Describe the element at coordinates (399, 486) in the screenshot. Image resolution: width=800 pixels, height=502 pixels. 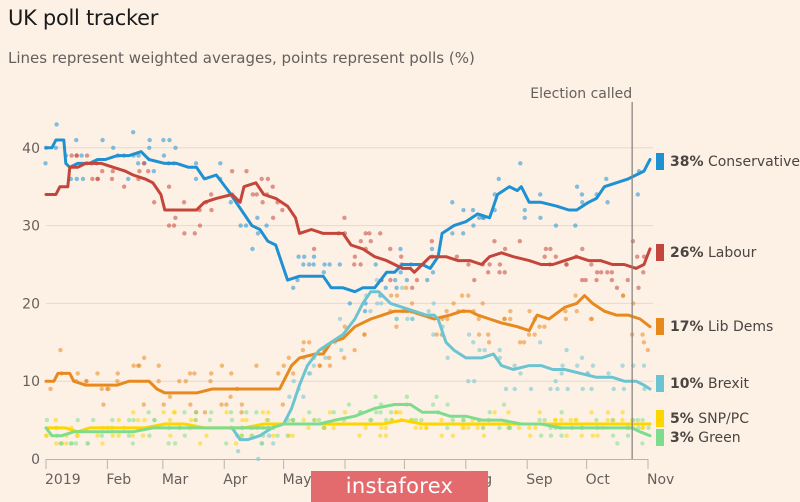
I see `watermark-instaforex: instaforex` at that location.